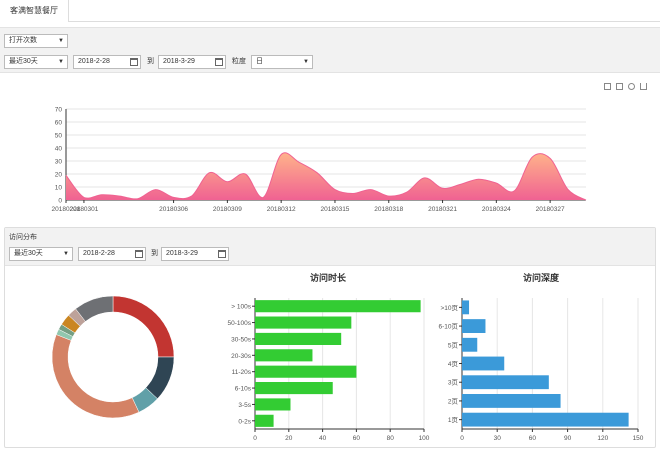 Image resolution: width=660 pixels, height=451 pixels. What do you see at coordinates (59, 110) in the screenshot?
I see `y-tick-label: 70` at bounding box center [59, 110].